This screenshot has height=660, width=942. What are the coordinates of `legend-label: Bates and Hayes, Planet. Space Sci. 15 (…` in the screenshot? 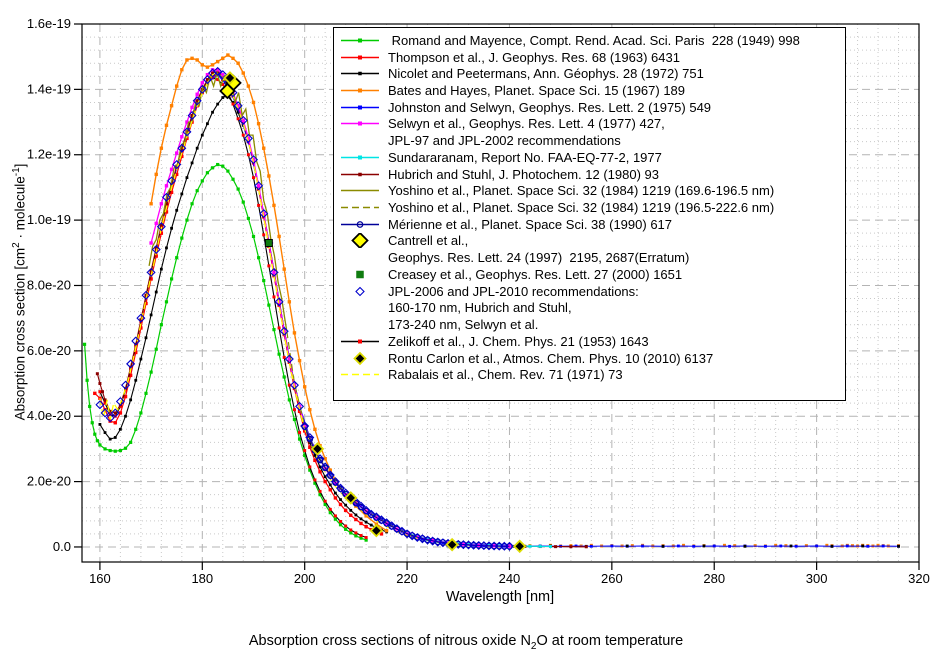 It's located at (537, 91).